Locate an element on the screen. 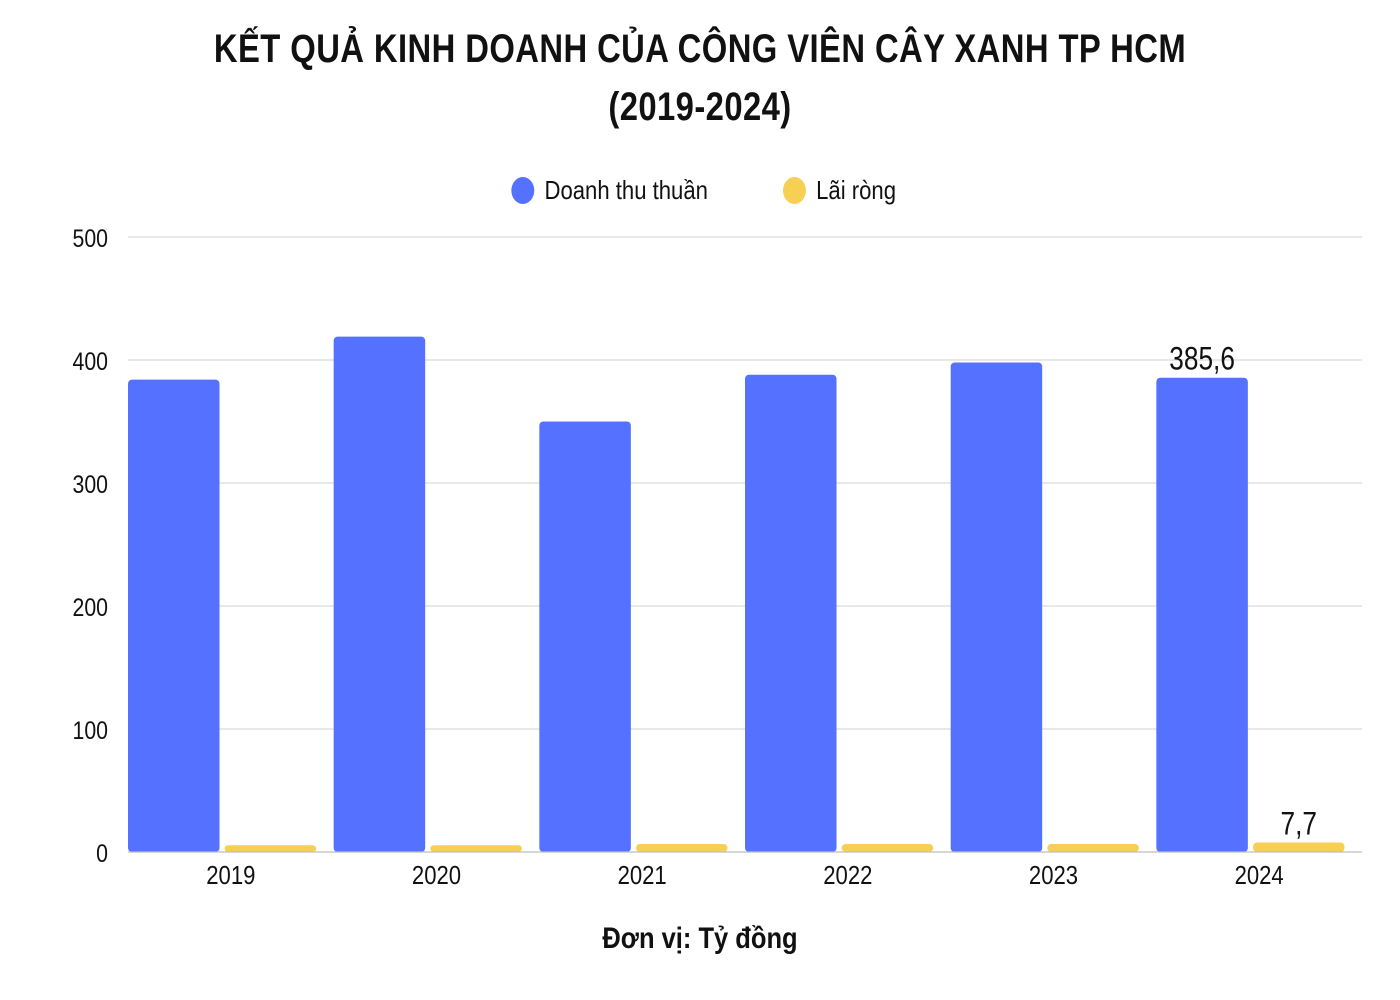 The width and height of the screenshot is (1400, 1000). bar-revenue-2023 is located at coordinates (996, 607).